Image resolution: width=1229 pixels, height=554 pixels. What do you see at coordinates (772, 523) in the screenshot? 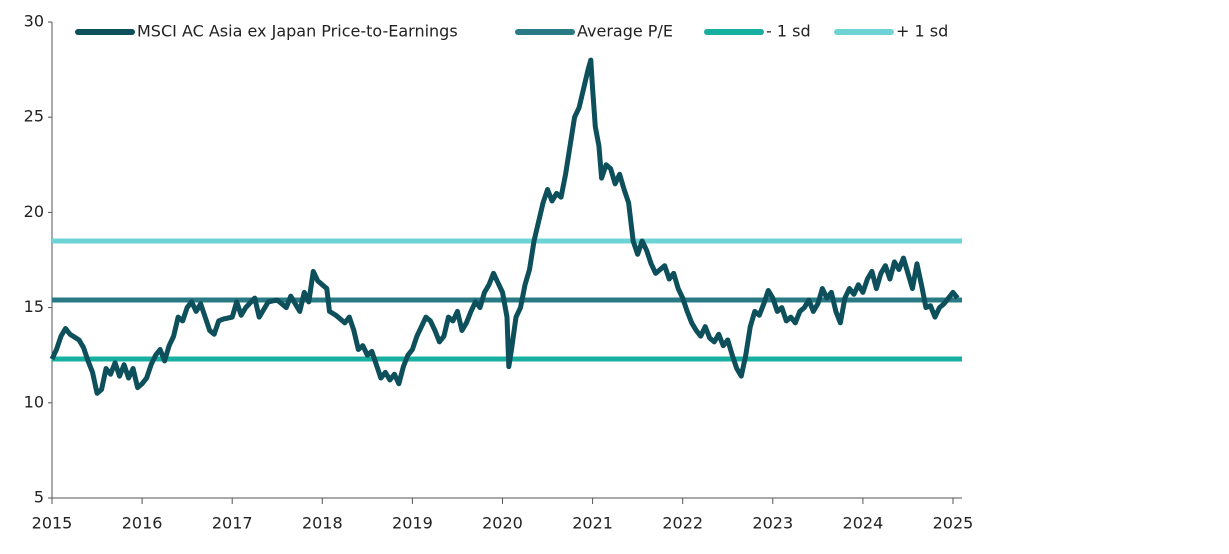
I see `x-tick-label: 2023` at bounding box center [772, 523].